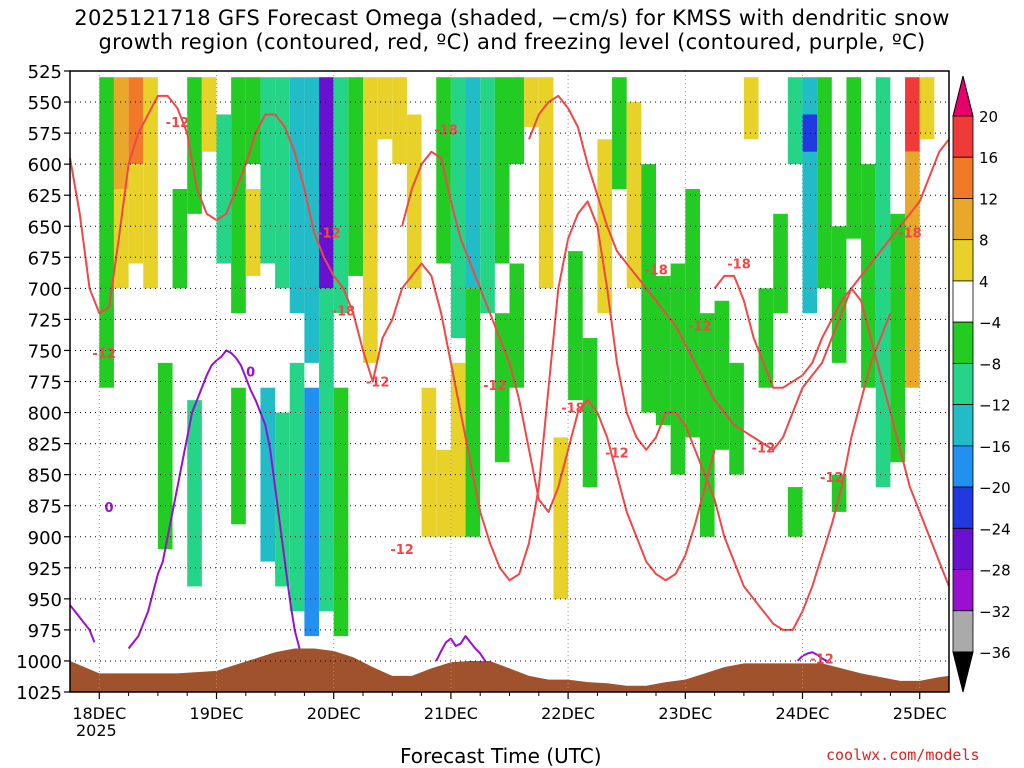  Describe the element at coordinates (995, 529) in the screenshot. I see `colorbar-label: −24` at that location.